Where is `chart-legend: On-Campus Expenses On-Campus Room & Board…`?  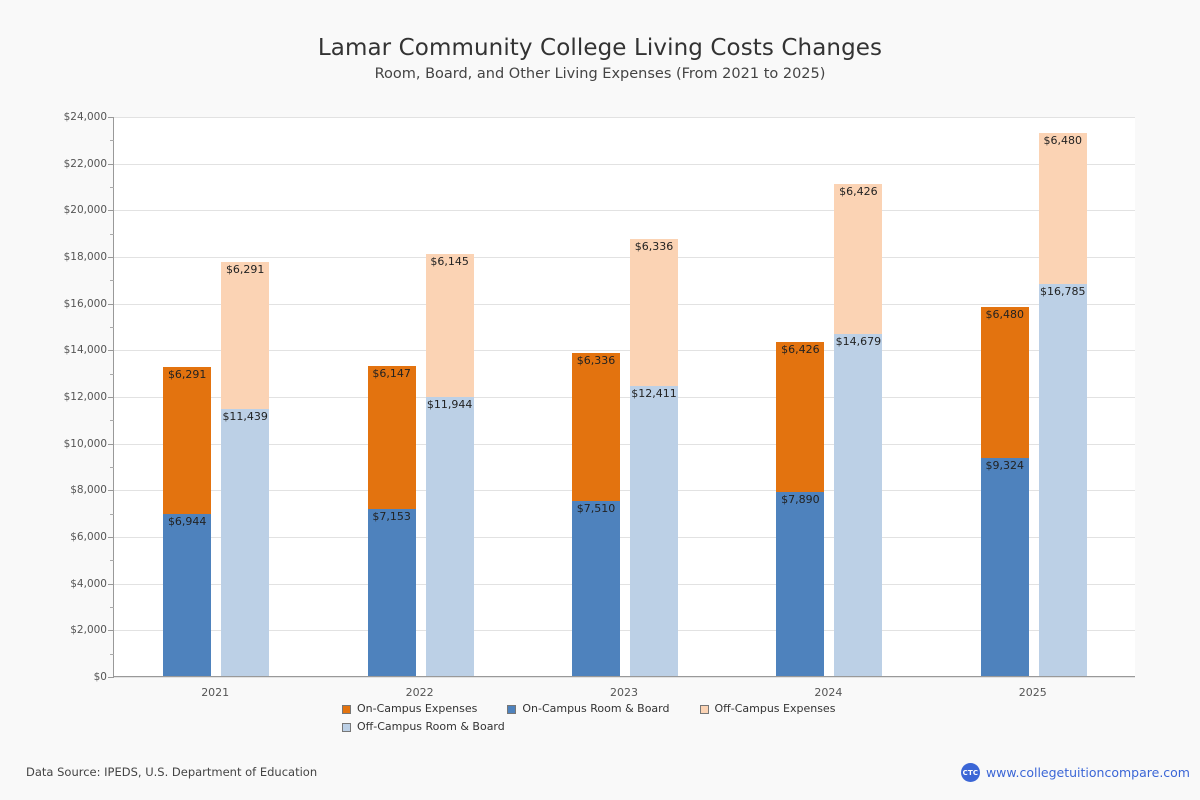
chart-legend: On-Campus Expenses On-Campus Room & Board… is located at coordinates (600, 718).